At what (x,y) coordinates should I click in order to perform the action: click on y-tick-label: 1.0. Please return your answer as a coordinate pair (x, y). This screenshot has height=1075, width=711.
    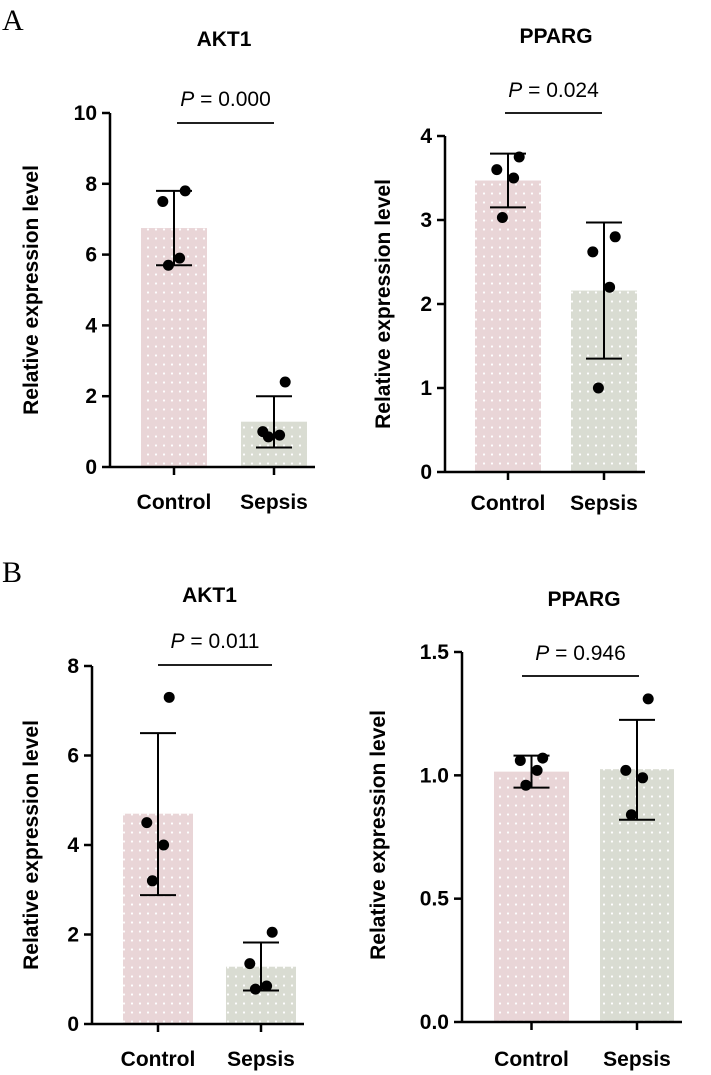
    Looking at the image, I should click on (434, 775).